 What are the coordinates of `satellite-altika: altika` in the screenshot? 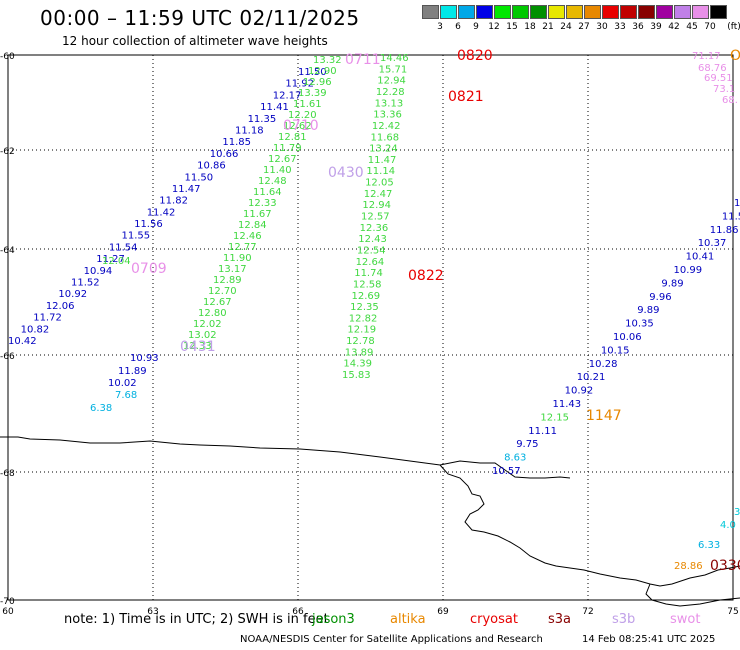 It's located at (408, 619).